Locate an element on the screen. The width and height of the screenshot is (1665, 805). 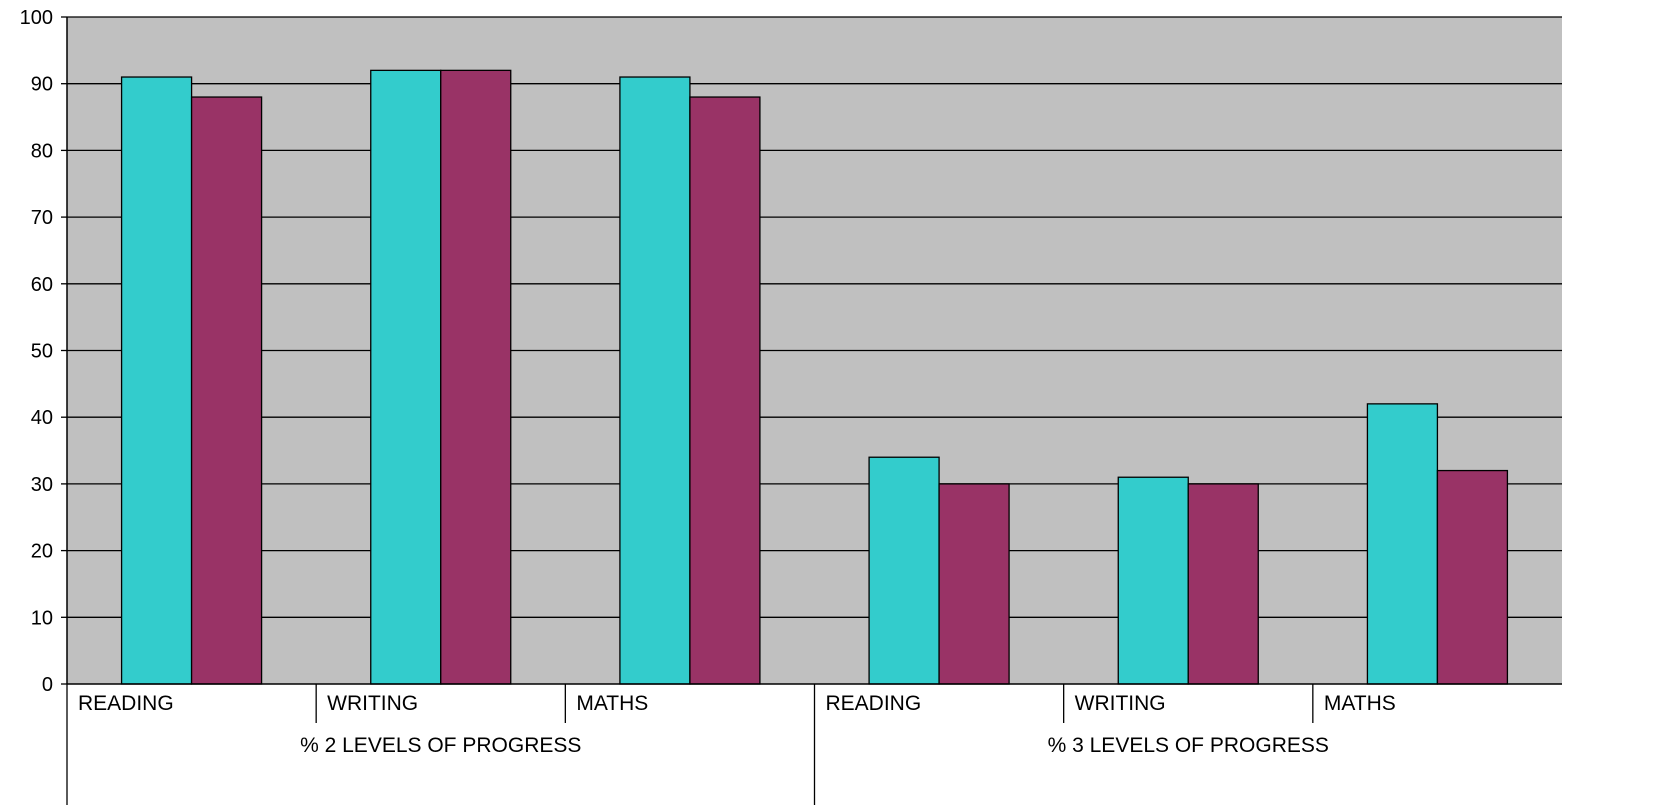
y-tick-label: 30 is located at coordinates (42, 485).